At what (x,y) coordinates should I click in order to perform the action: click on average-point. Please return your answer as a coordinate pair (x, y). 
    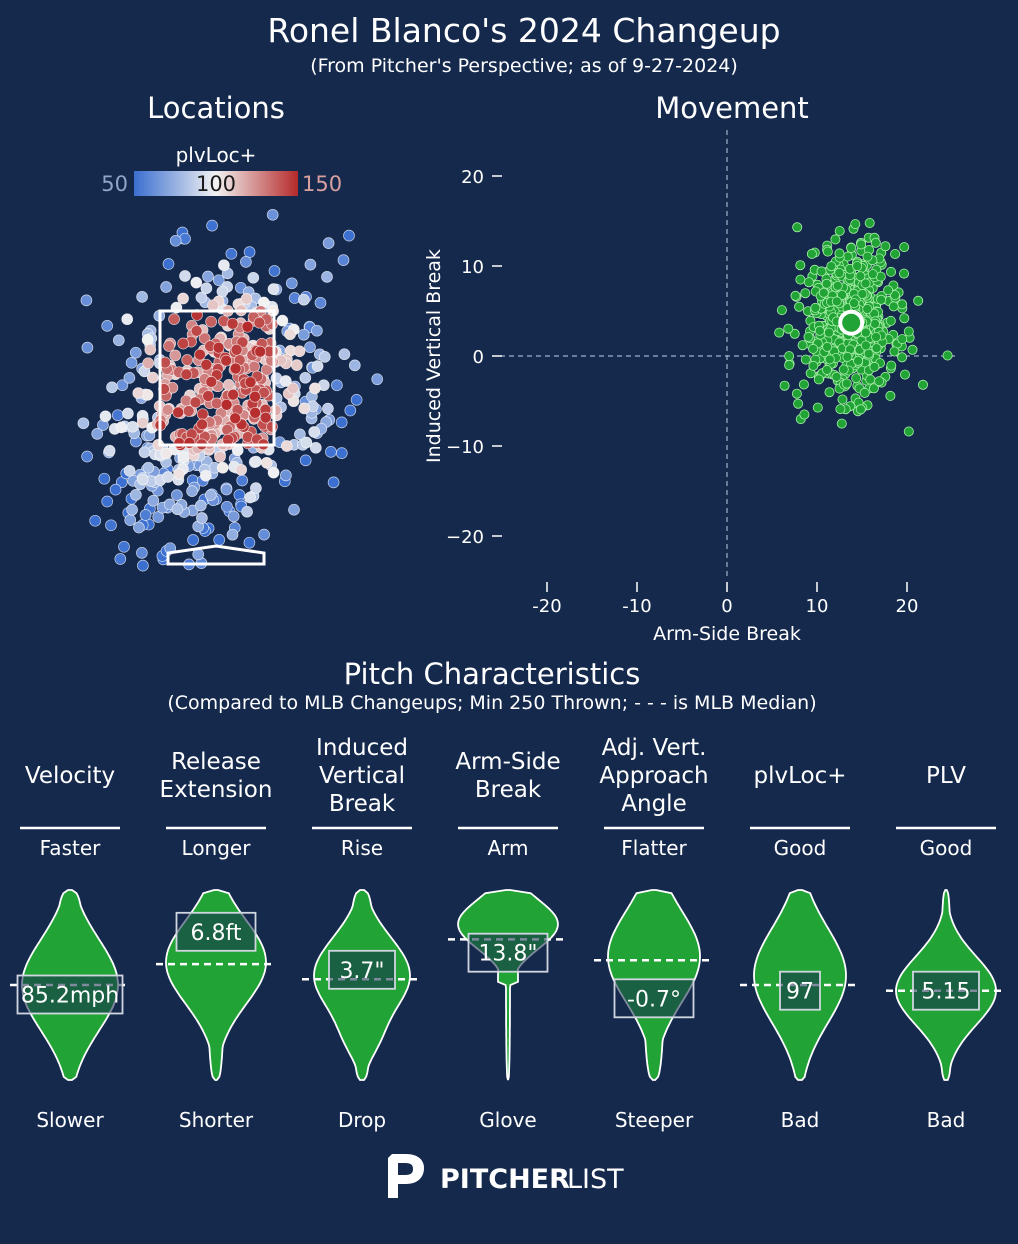
    Looking at the image, I should click on (851, 322).